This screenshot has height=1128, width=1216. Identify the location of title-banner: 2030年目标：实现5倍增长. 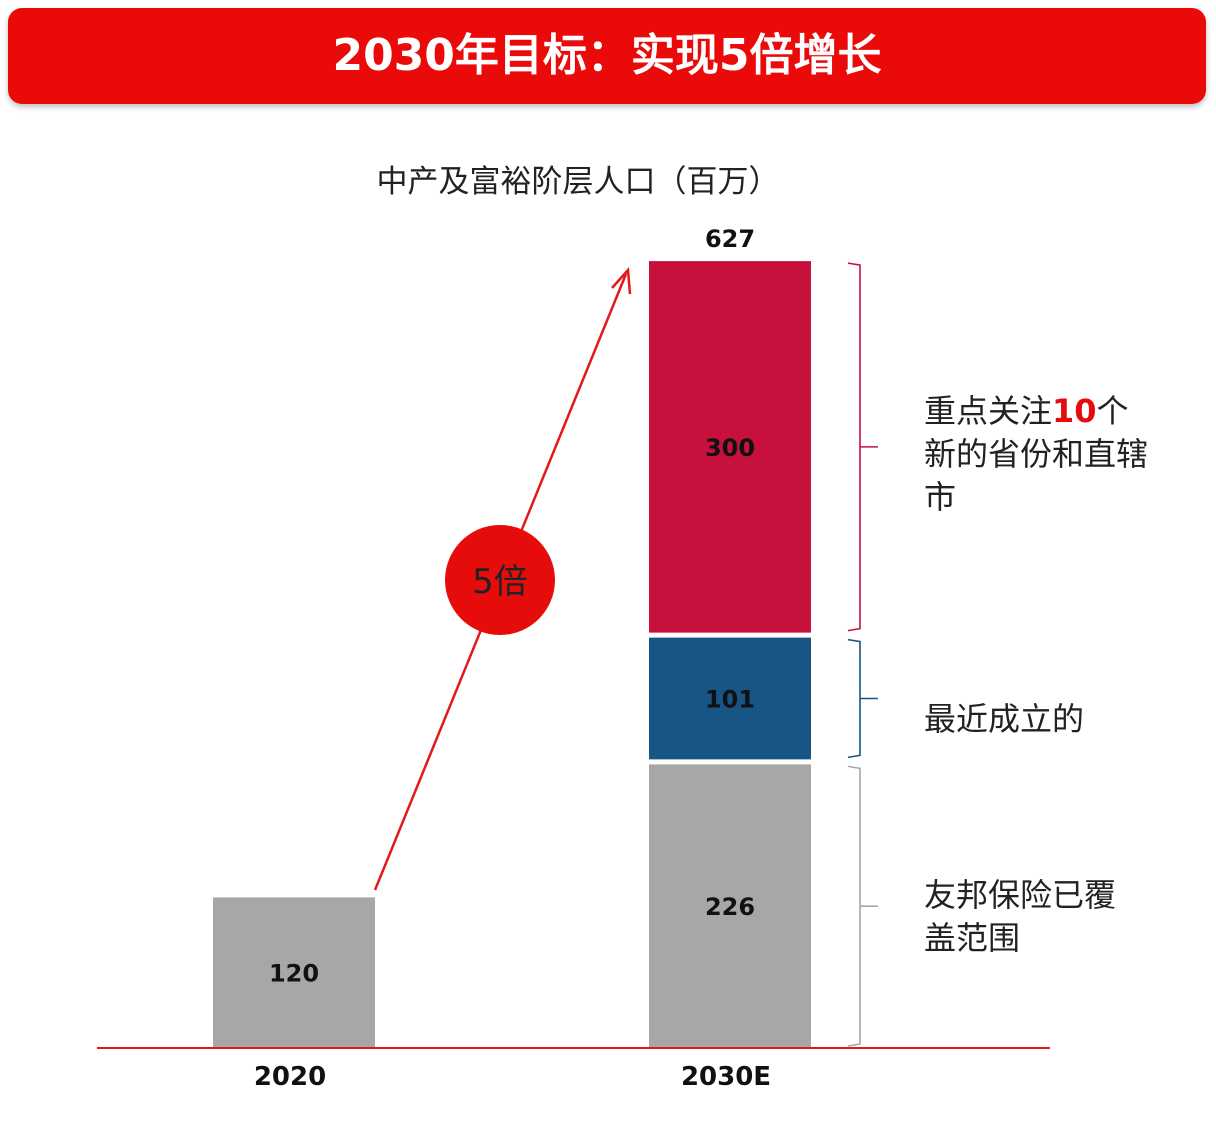
(607, 56).